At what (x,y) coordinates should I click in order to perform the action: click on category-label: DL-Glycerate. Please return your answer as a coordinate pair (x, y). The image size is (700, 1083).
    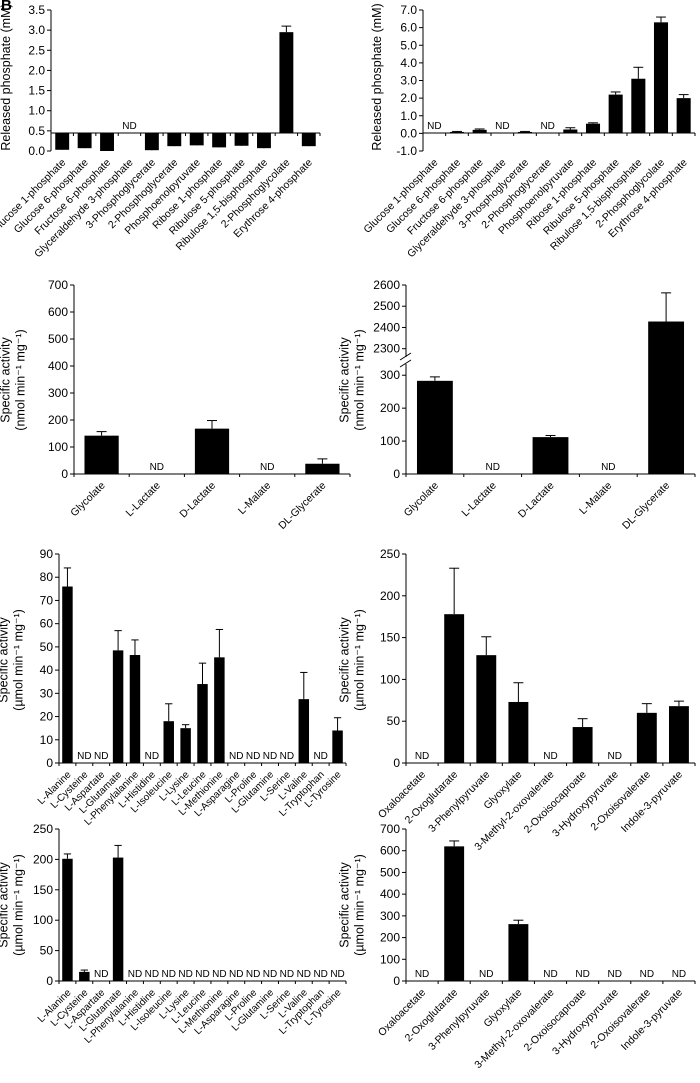
    Looking at the image, I should click on (646, 506).